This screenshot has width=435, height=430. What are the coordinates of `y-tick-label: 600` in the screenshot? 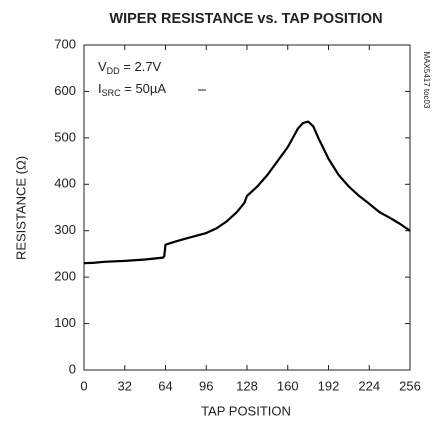 It's located at (65, 90).